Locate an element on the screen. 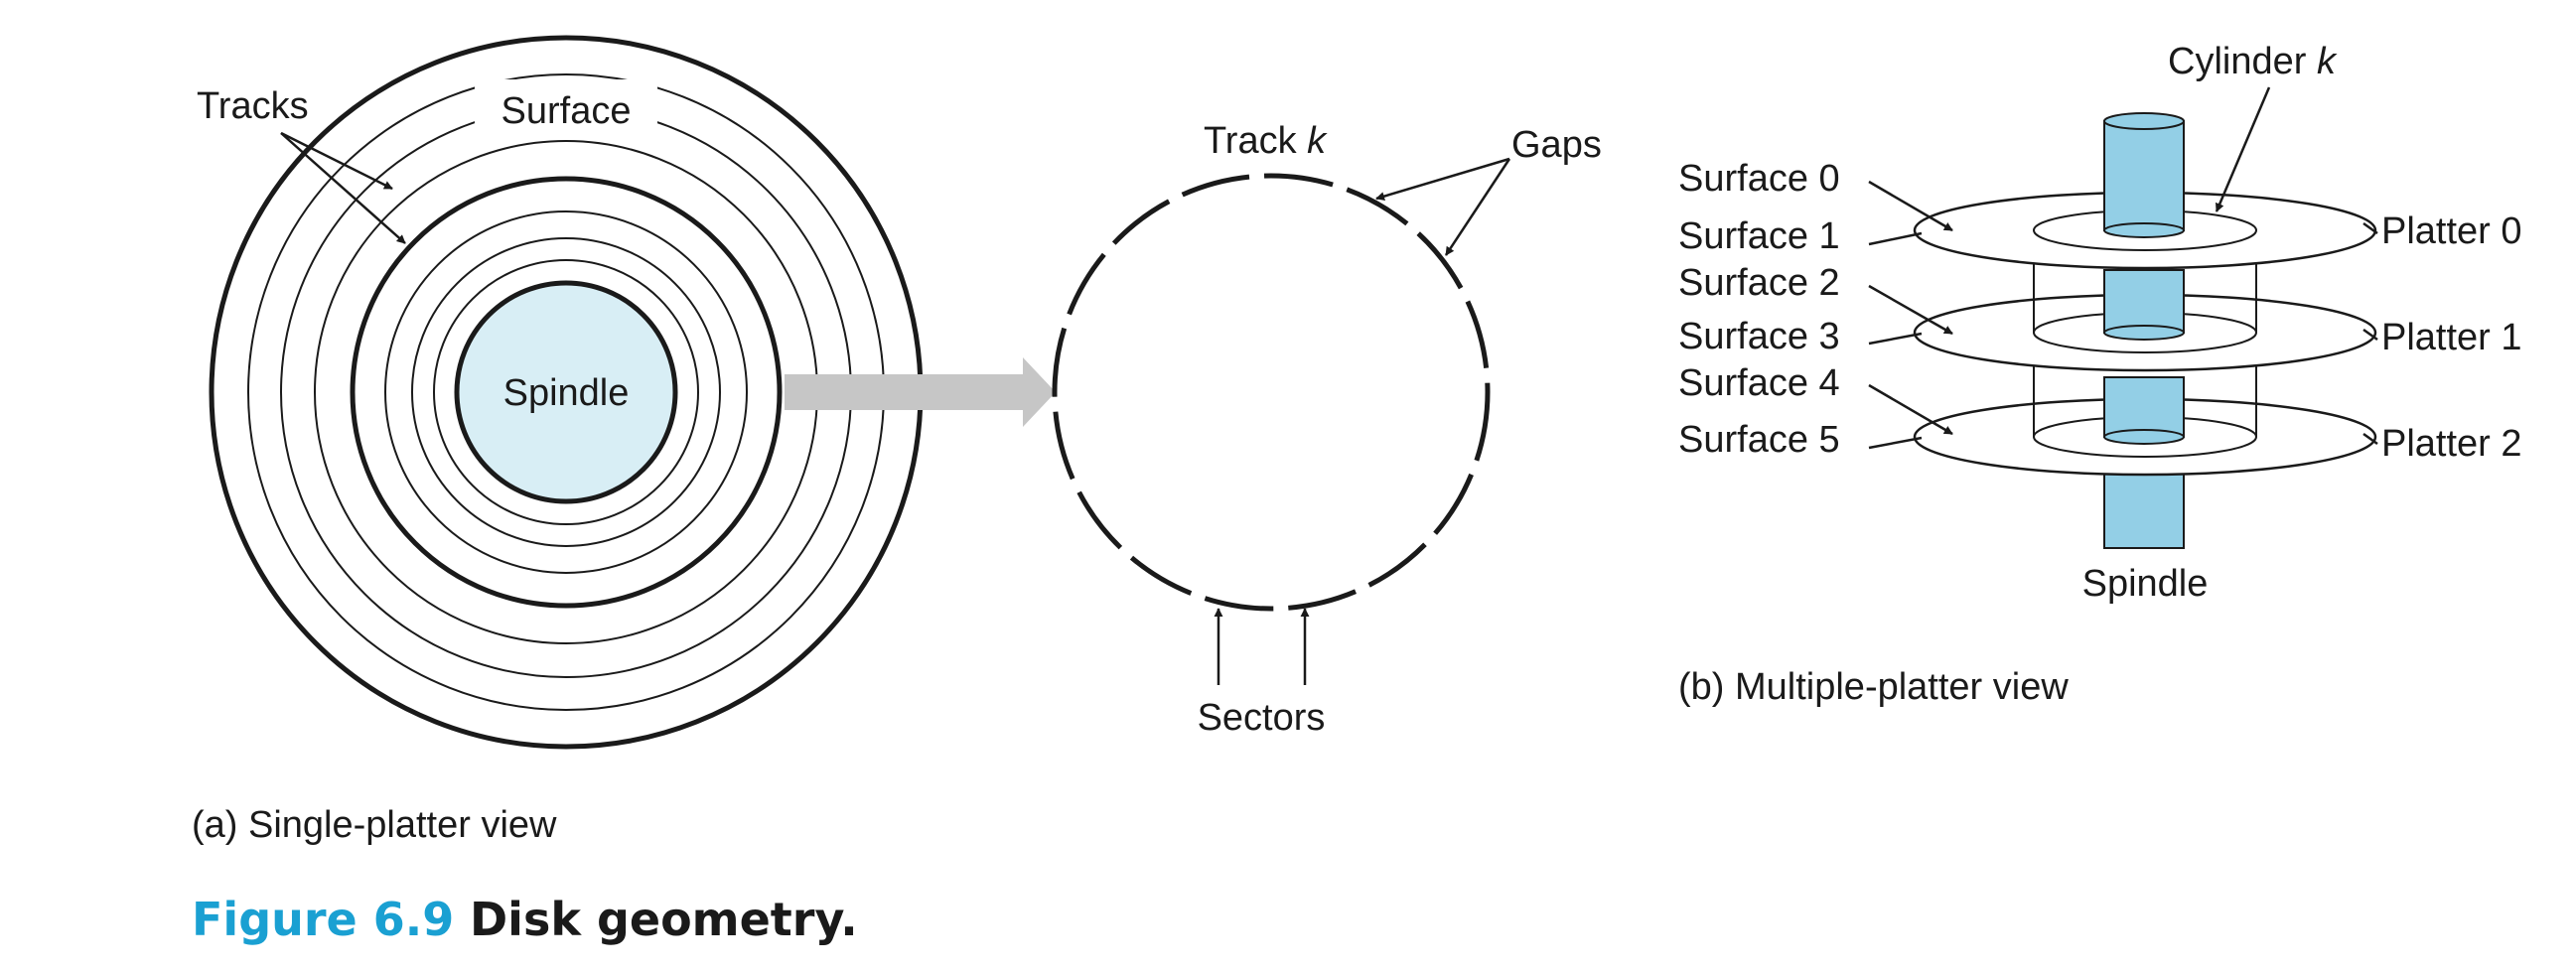 The height and width of the screenshot is (973, 2576). cylinder-k-pointer-arrow is located at coordinates (2243, 149).